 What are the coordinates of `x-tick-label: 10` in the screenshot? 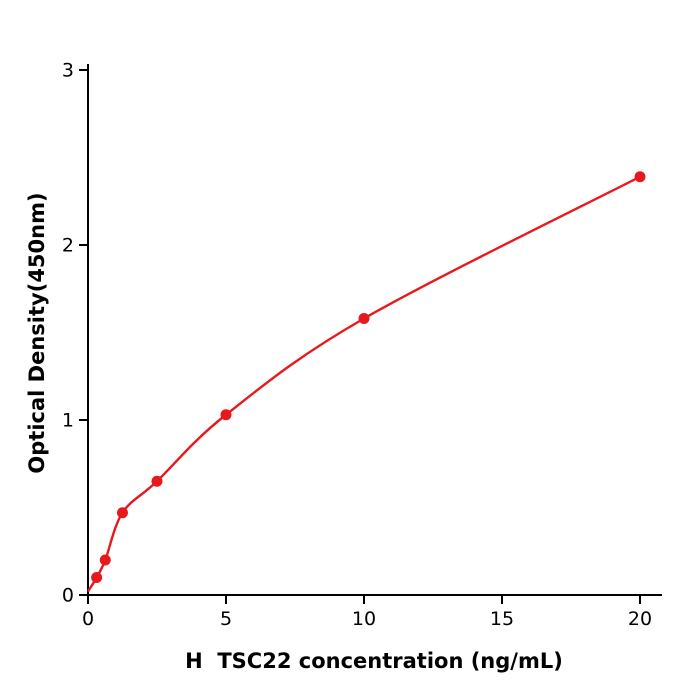 It's located at (364, 619).